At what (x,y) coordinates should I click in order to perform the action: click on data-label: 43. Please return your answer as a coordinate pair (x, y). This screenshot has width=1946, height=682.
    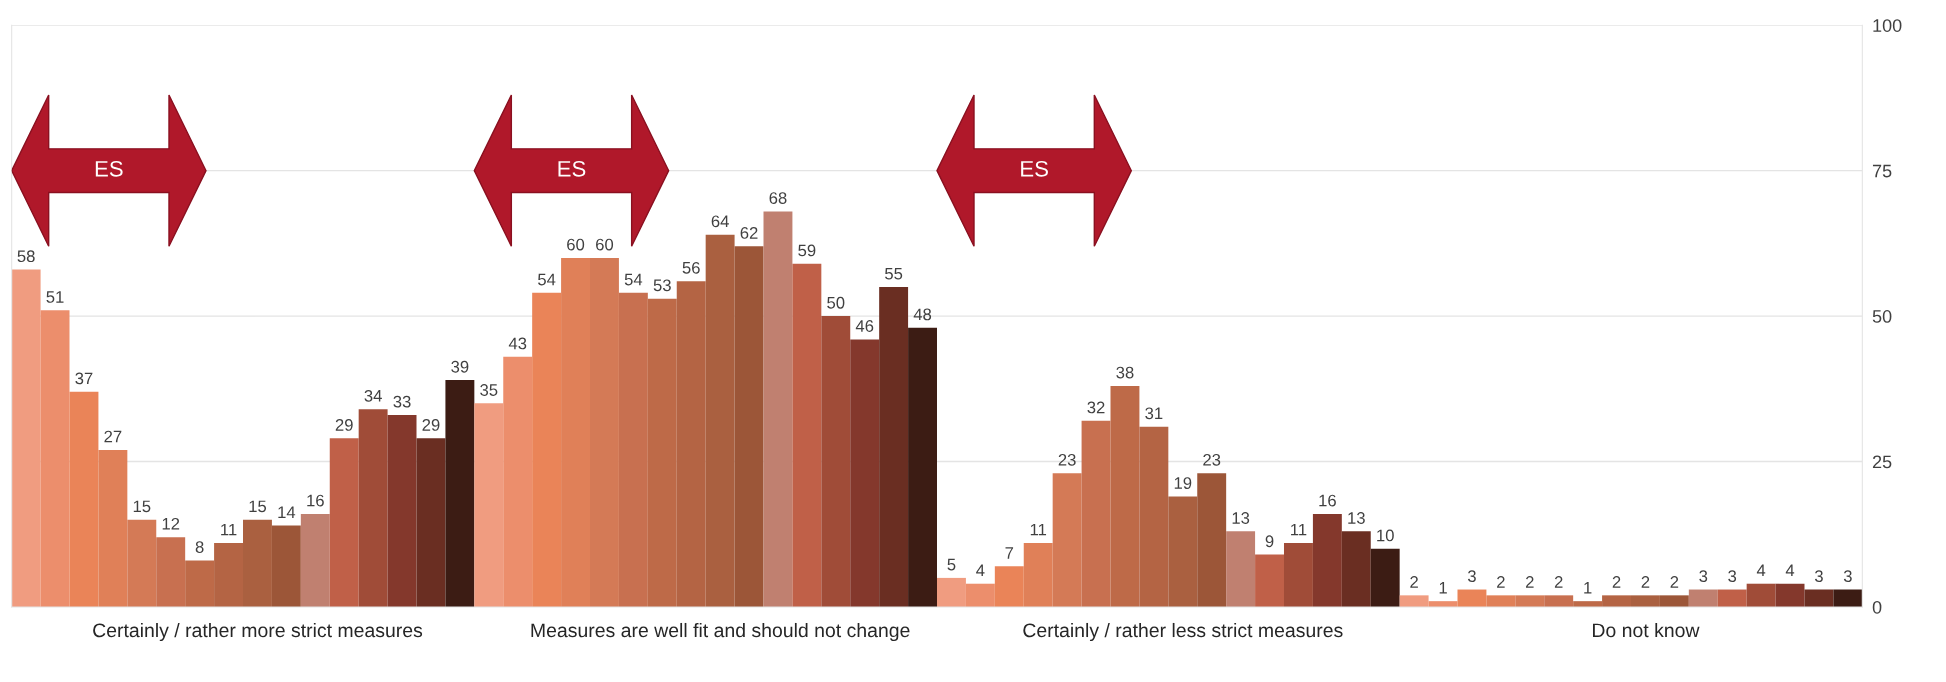
    Looking at the image, I should click on (517, 343).